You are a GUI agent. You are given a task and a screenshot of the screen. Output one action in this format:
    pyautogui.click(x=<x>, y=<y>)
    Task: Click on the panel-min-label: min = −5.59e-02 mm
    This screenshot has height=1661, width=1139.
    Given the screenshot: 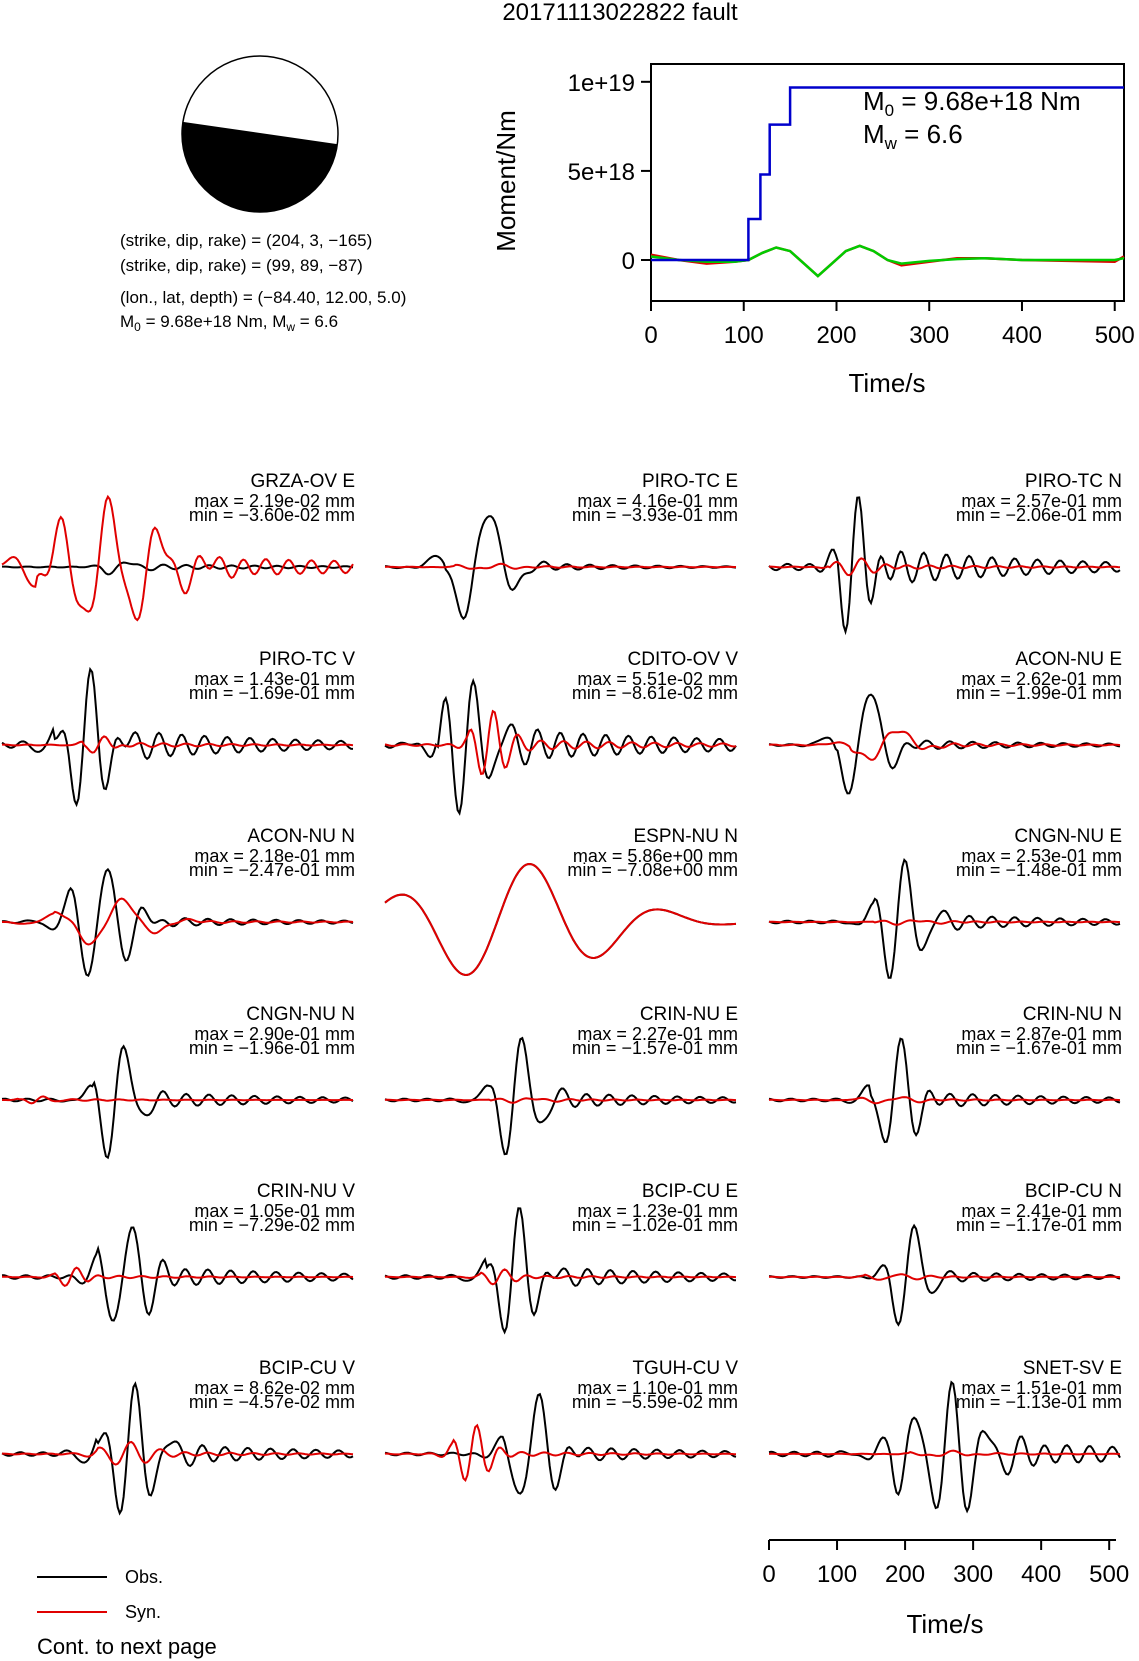 What is the action you would take?
    pyautogui.click(x=655, y=1402)
    